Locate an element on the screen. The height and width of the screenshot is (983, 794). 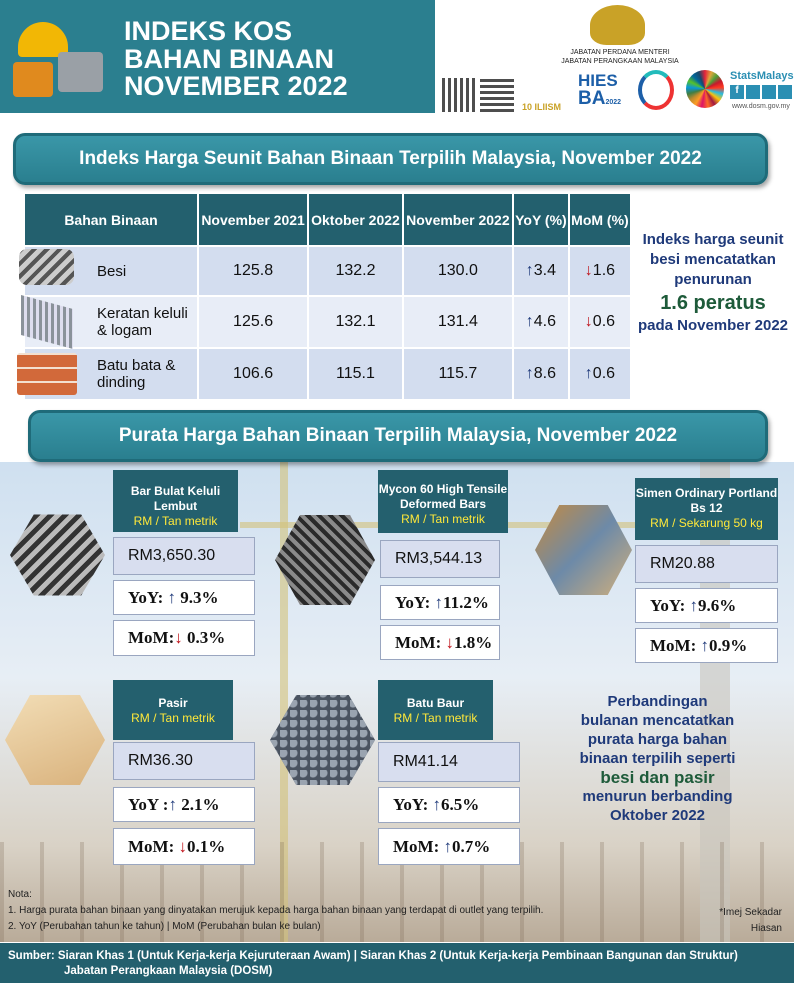
hies-year: 2022 is located at coordinates (613, 102).